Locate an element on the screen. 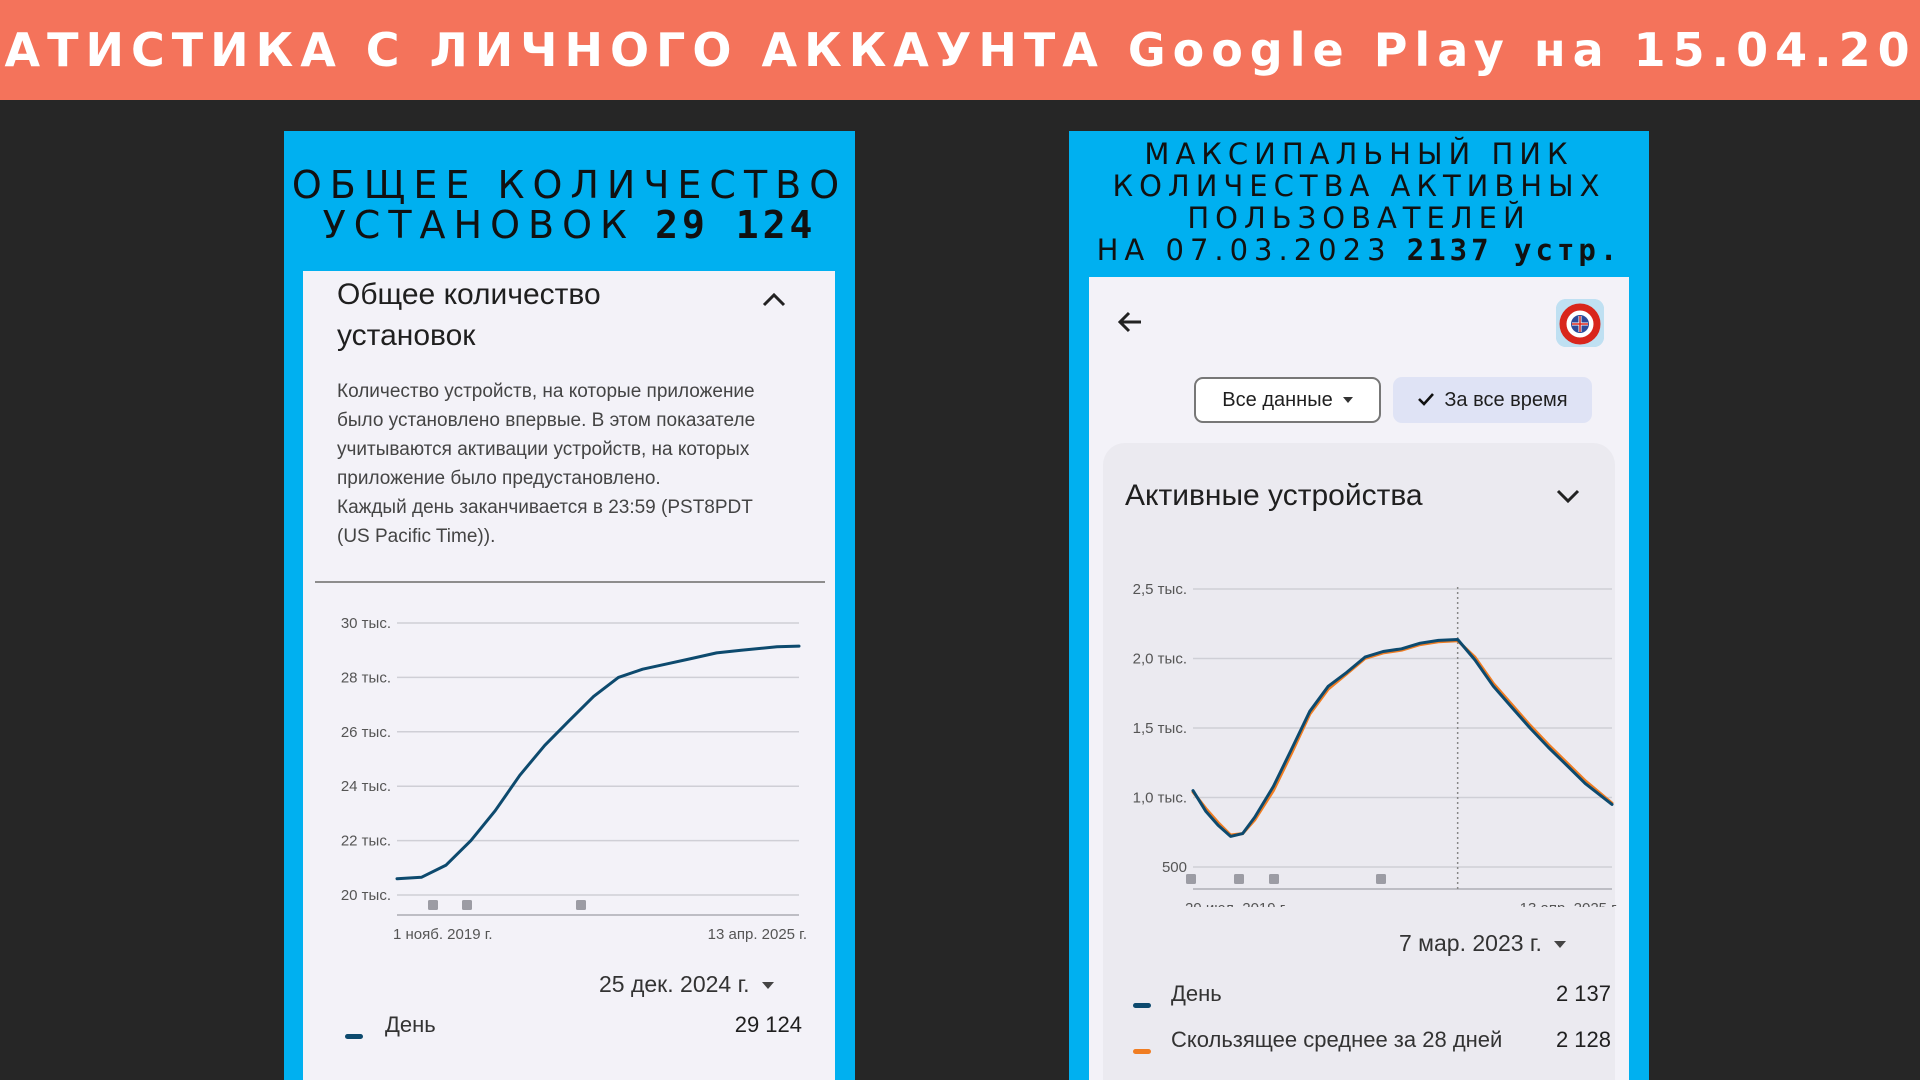  all-data-filter-label: Все данные is located at coordinates (1277, 399).